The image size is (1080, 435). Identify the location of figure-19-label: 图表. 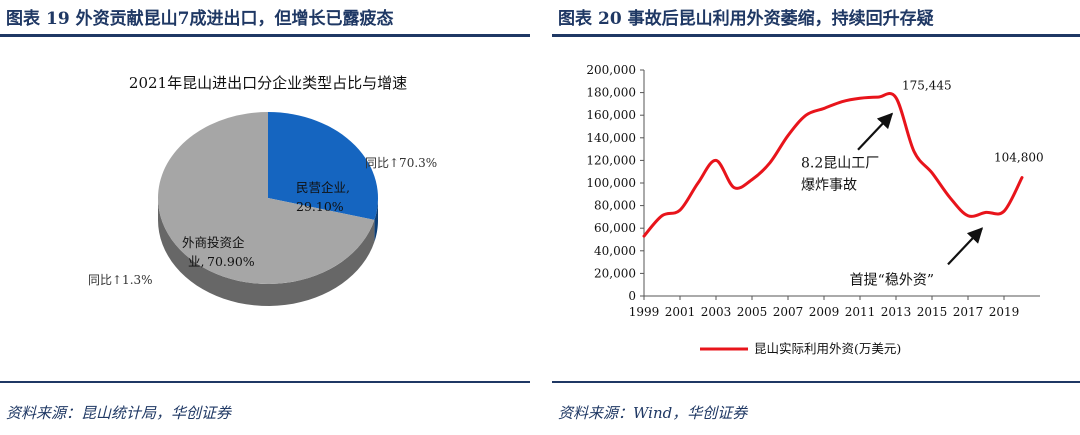
(23, 19).